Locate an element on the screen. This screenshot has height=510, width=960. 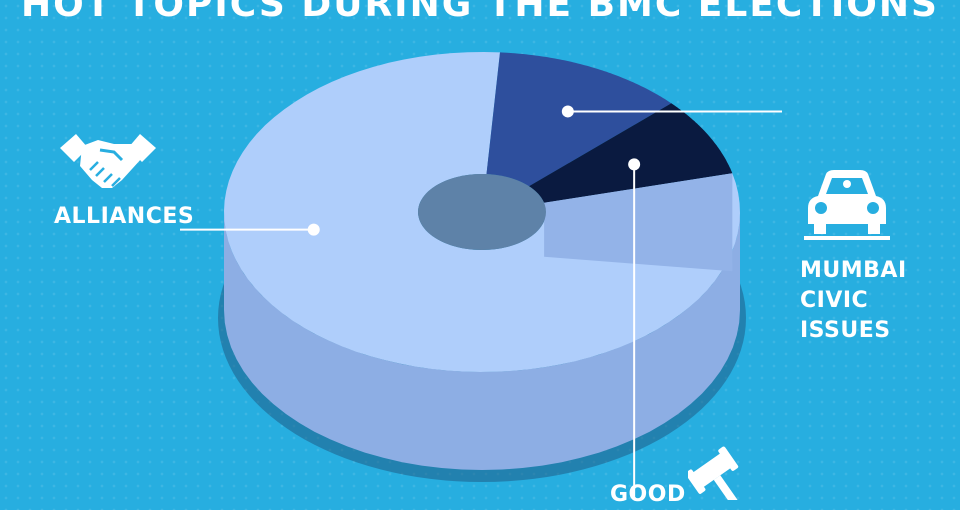
pie-center-hole is located at coordinates (482, 212).